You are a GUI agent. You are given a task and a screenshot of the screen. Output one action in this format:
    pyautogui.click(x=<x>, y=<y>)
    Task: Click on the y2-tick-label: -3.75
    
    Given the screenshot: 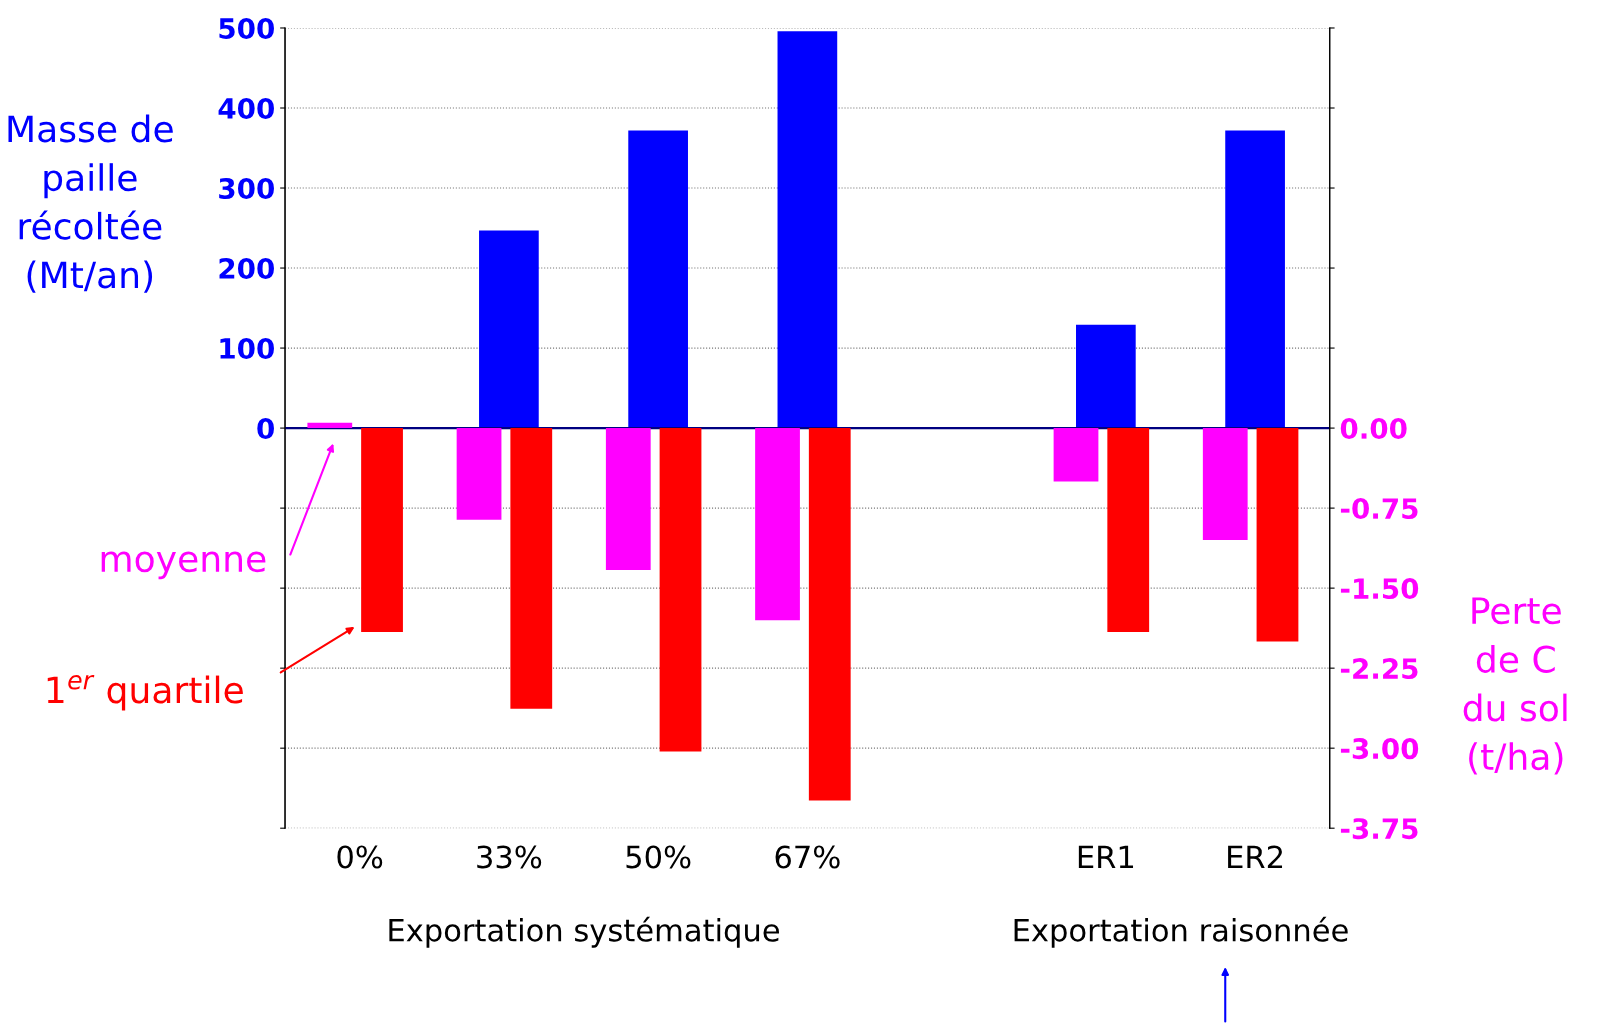 What is the action you would take?
    pyautogui.click(x=1379, y=829)
    